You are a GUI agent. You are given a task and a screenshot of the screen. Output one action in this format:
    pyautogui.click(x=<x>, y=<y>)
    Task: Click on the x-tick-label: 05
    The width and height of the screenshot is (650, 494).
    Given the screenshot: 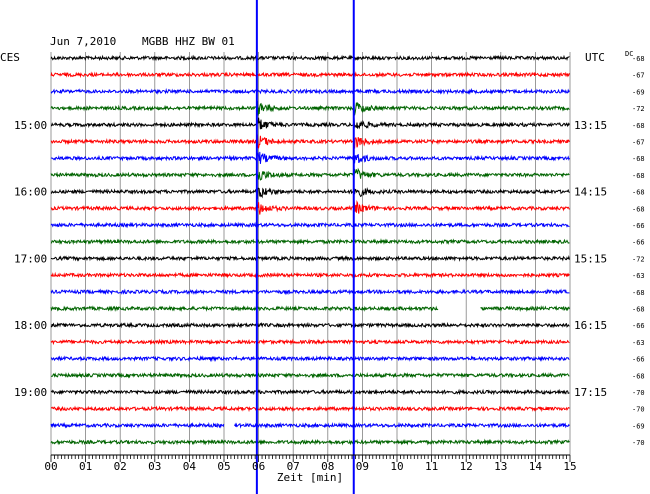 What is the action you would take?
    pyautogui.click(x=223, y=466)
    